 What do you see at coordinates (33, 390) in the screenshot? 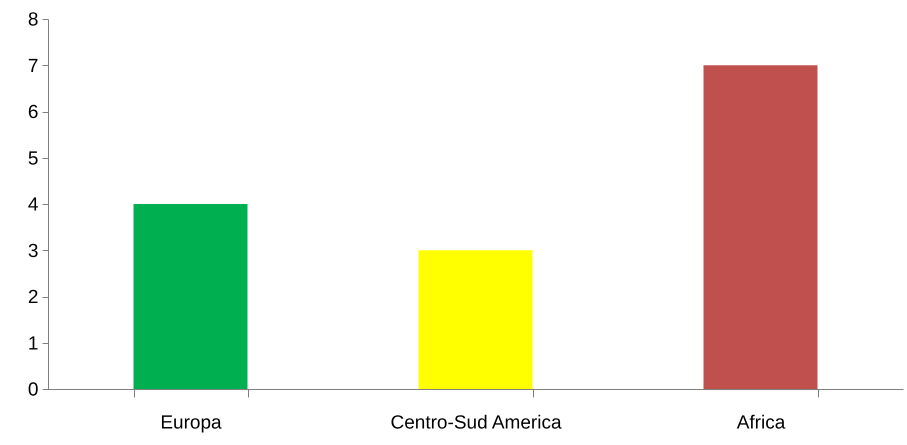
I see `y-tick-label: 0` at bounding box center [33, 390].